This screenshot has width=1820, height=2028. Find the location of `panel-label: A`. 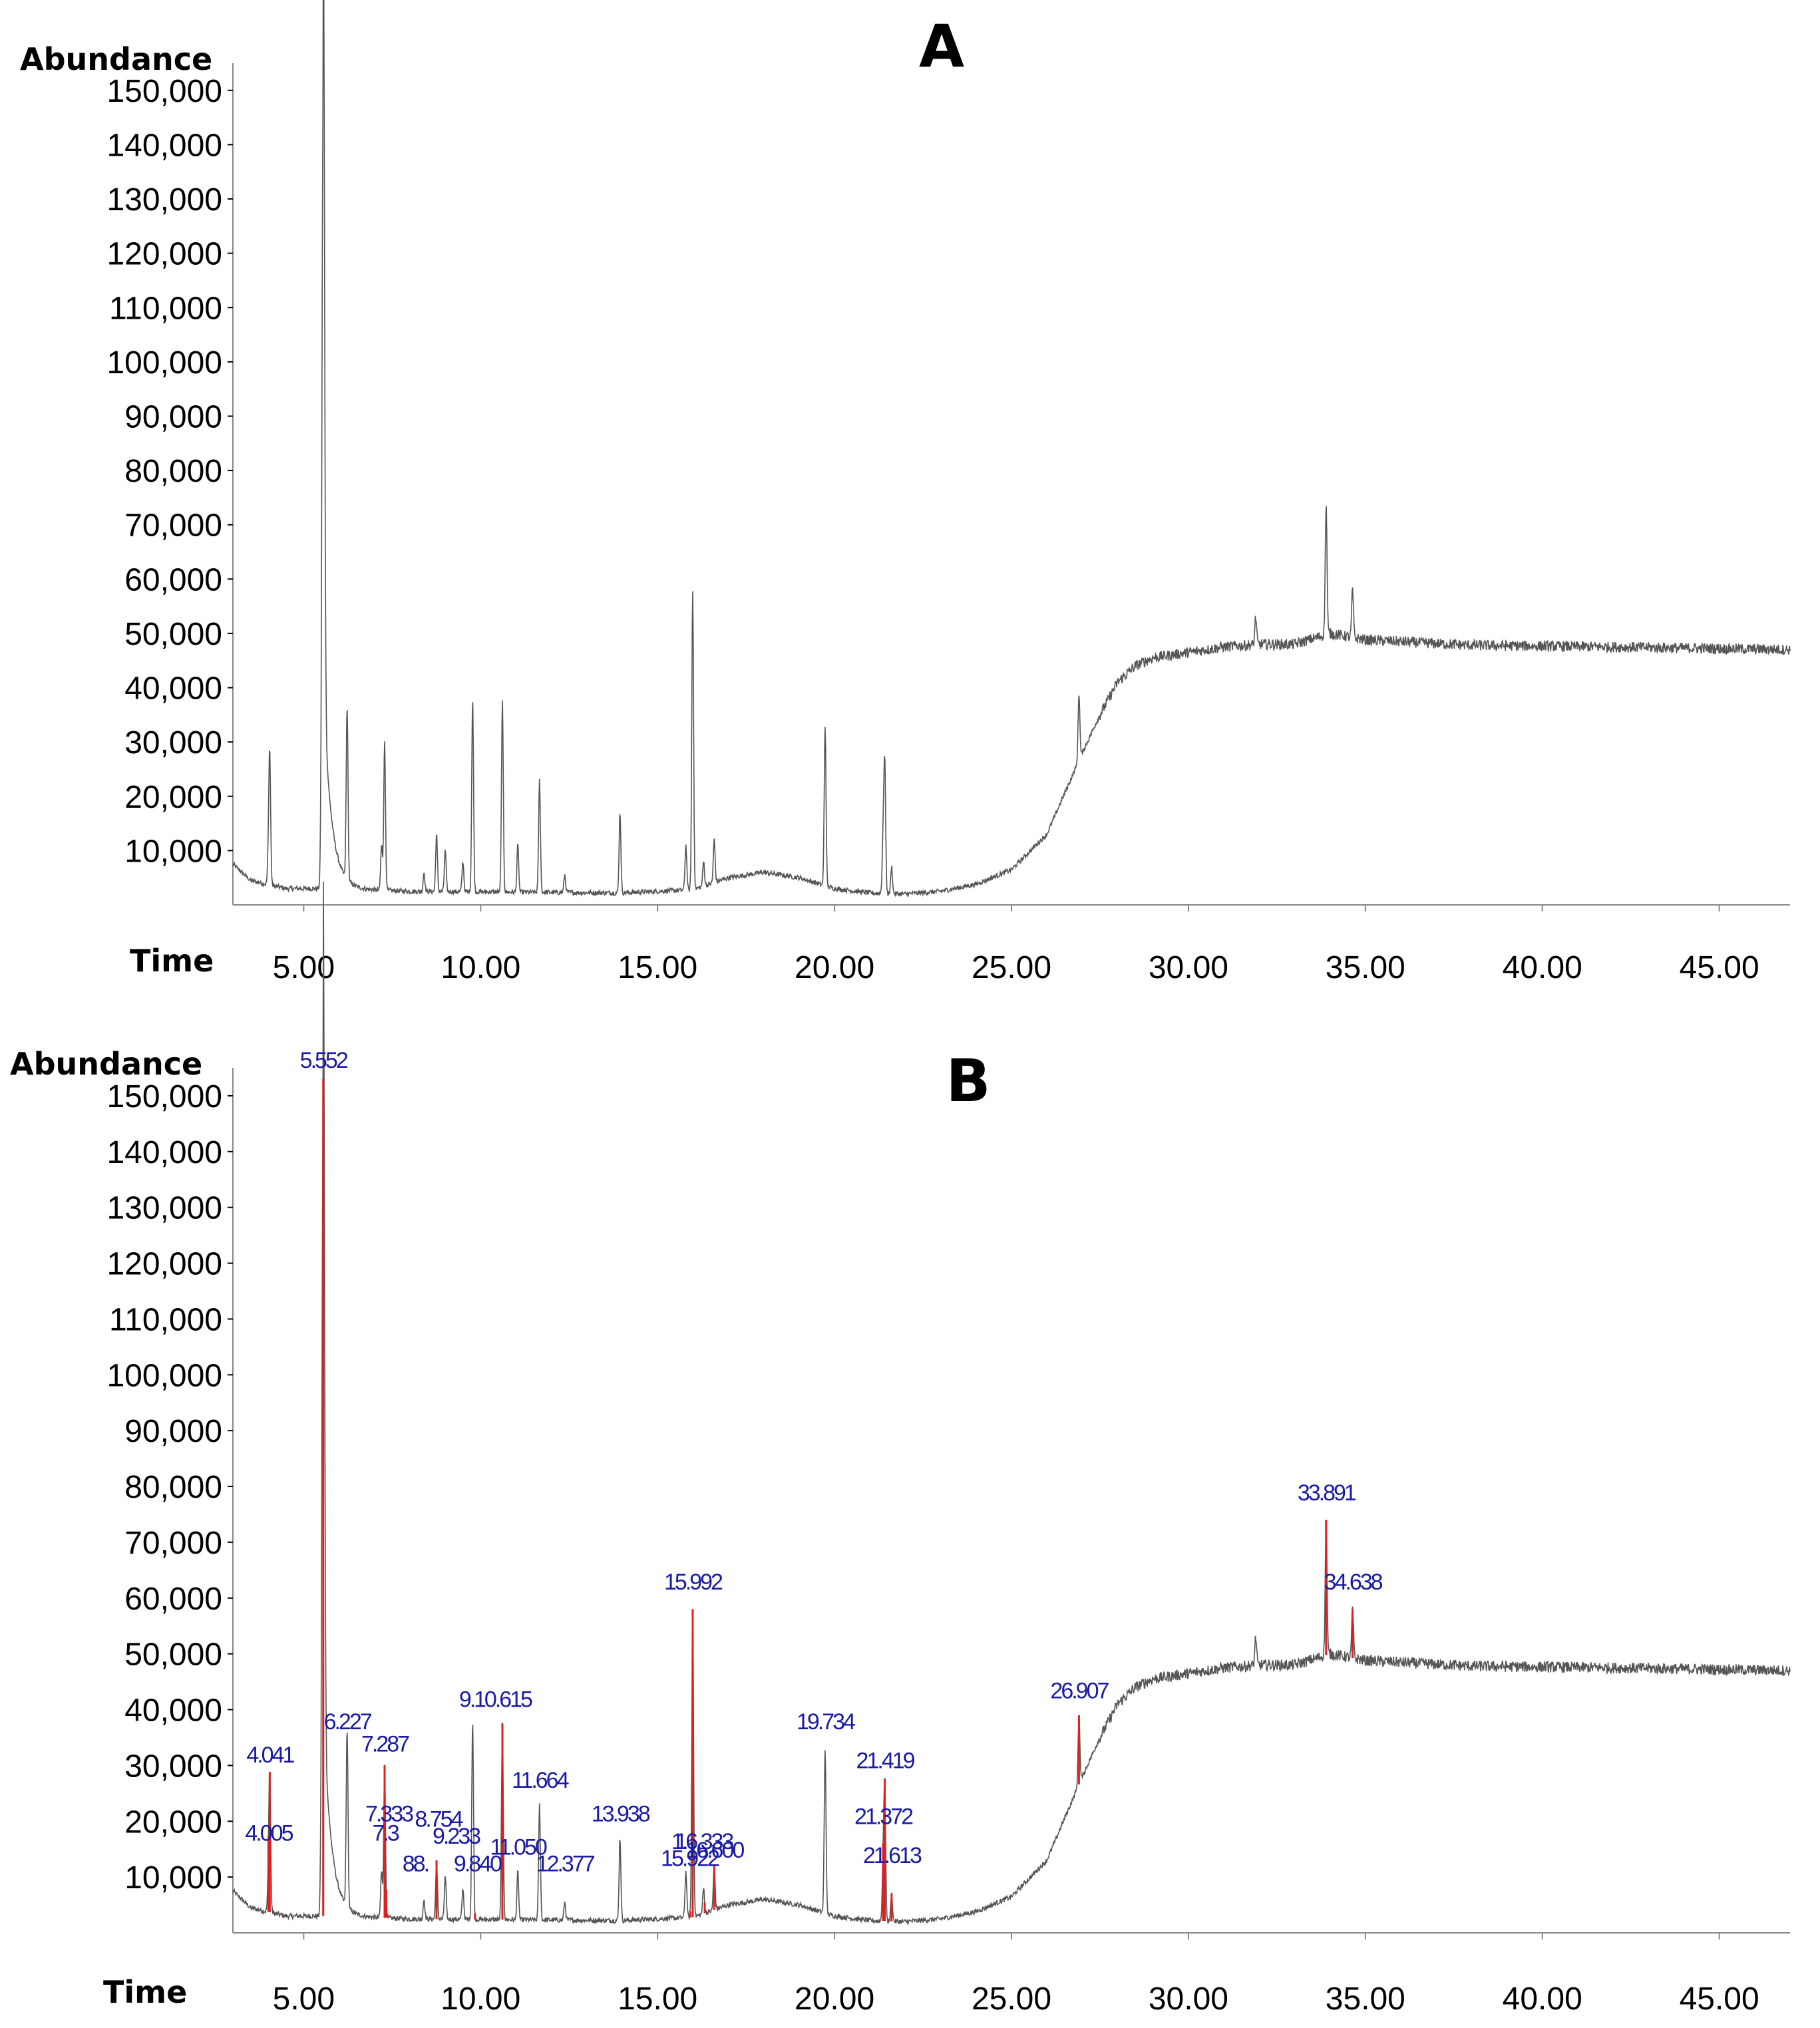

panel-label: A is located at coordinates (941, 46).